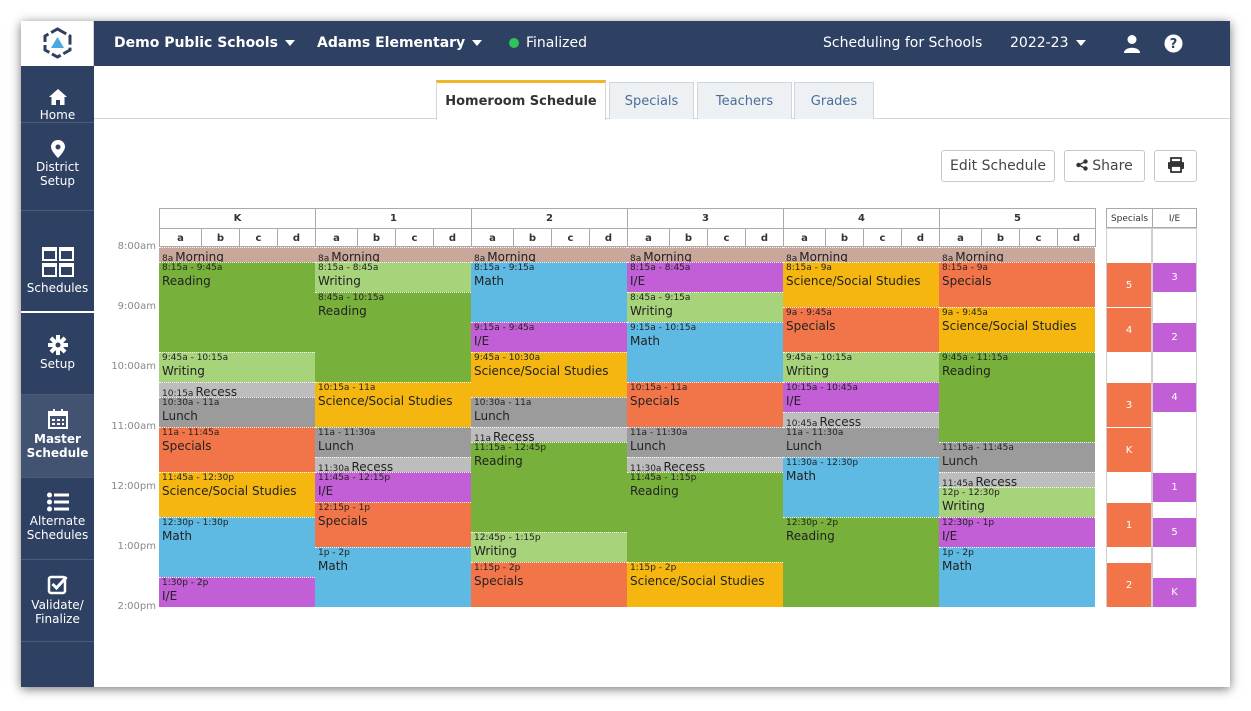 The width and height of the screenshot is (1251, 711). I want to click on schedule-block-recess: 11:45a Recess, so click(1017, 479).